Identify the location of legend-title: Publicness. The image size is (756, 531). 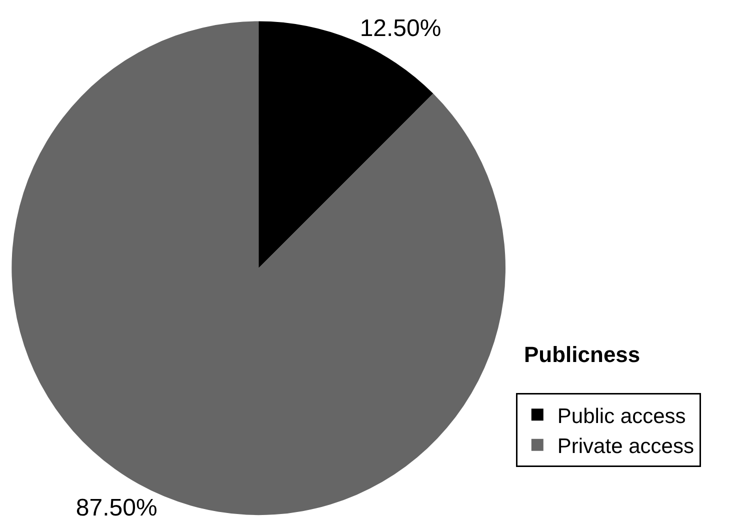
(582, 354).